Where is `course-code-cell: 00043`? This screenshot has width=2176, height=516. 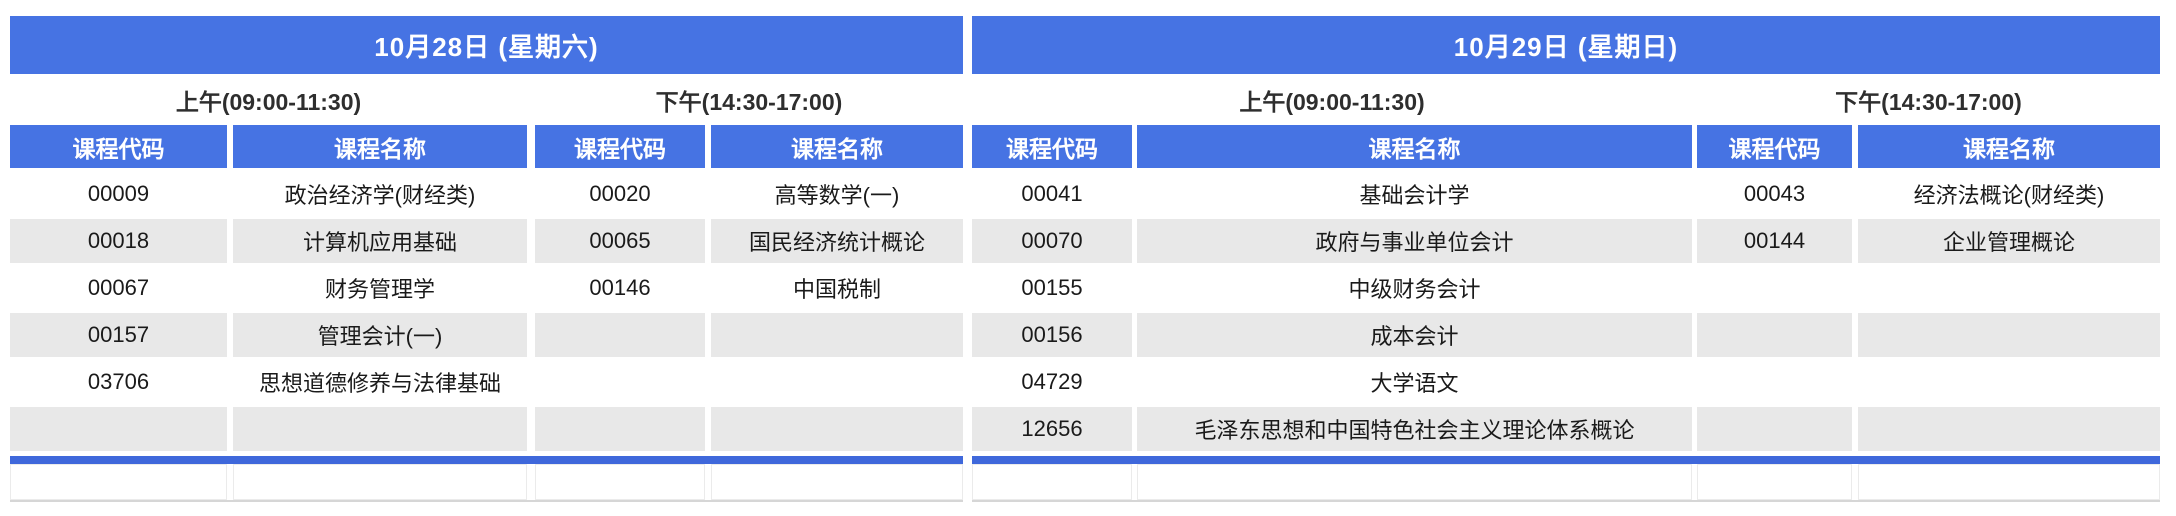 course-code-cell: 00043 is located at coordinates (1774, 194).